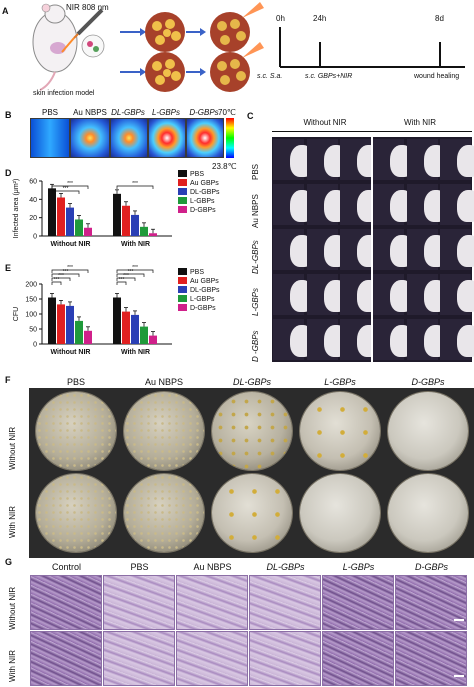 The image size is (474, 687). What do you see at coordinates (428, 382) in the screenshot?
I see `dish-col-header-4: D-GBPs` at bounding box center [428, 382].